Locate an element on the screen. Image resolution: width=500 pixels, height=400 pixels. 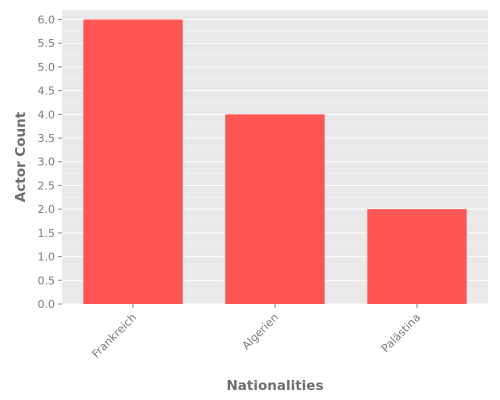
x-axis-ticks: Frankreich Algerien Palästina is located at coordinates (256, 332).